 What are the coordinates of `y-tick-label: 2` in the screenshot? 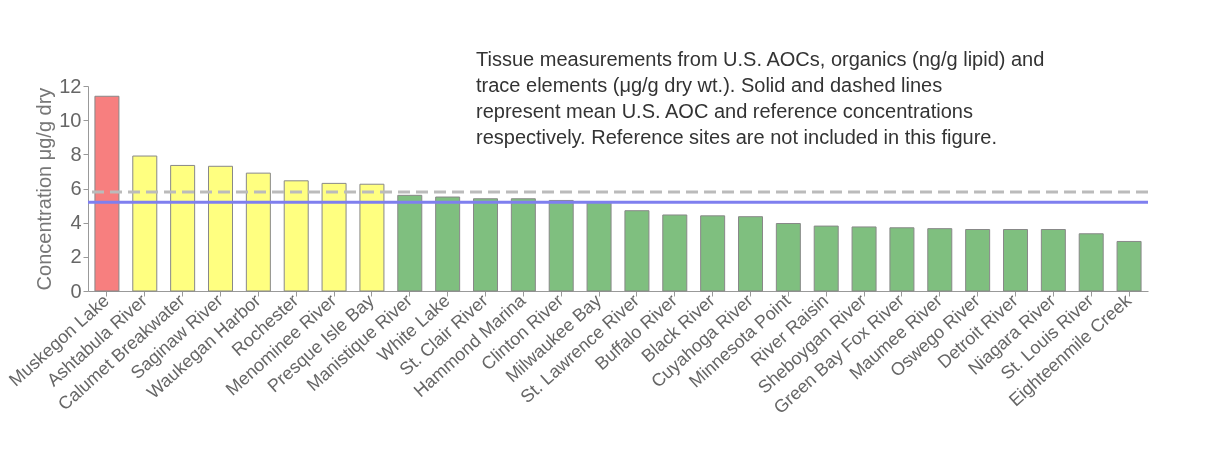 It's located at (76, 256).